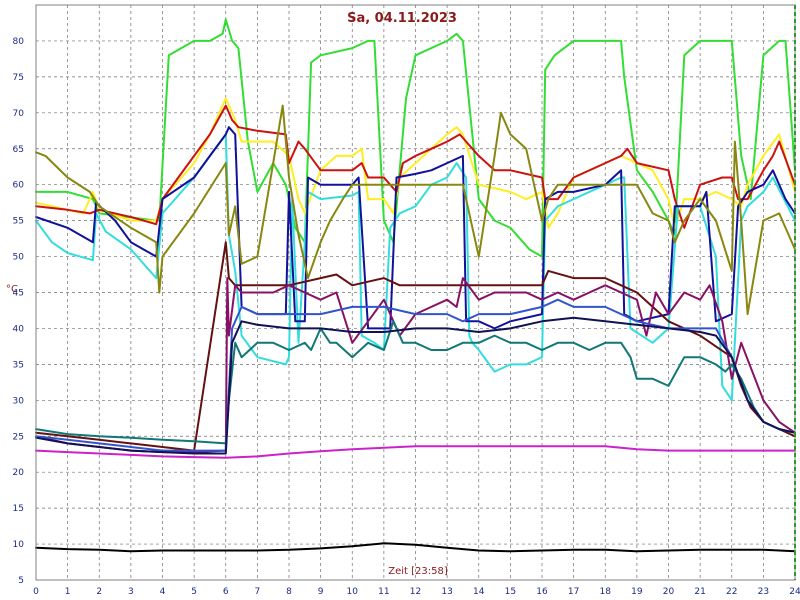 This screenshot has height=600, width=800. I want to click on y-tick-label: 15, so click(18, 509).